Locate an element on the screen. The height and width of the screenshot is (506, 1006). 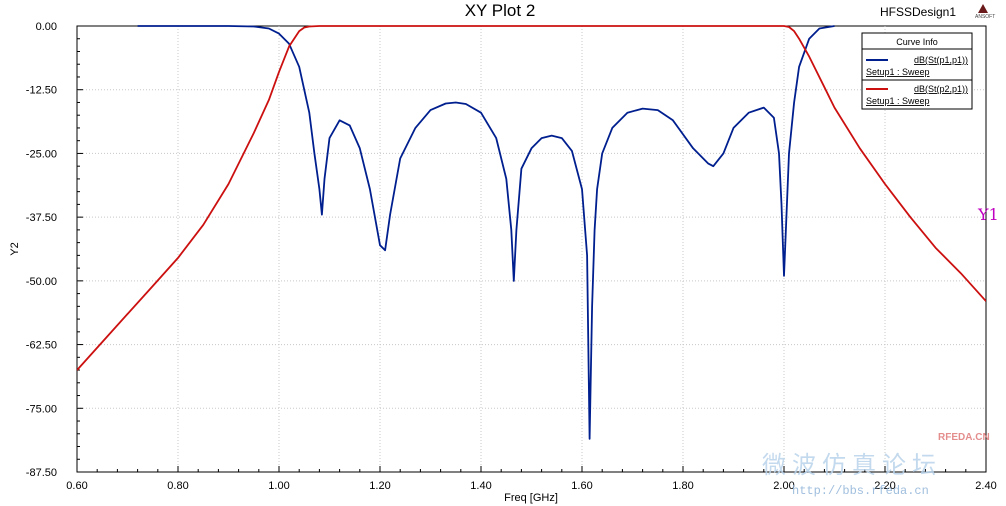
x-tick-label: 2.40 is located at coordinates (985, 486).